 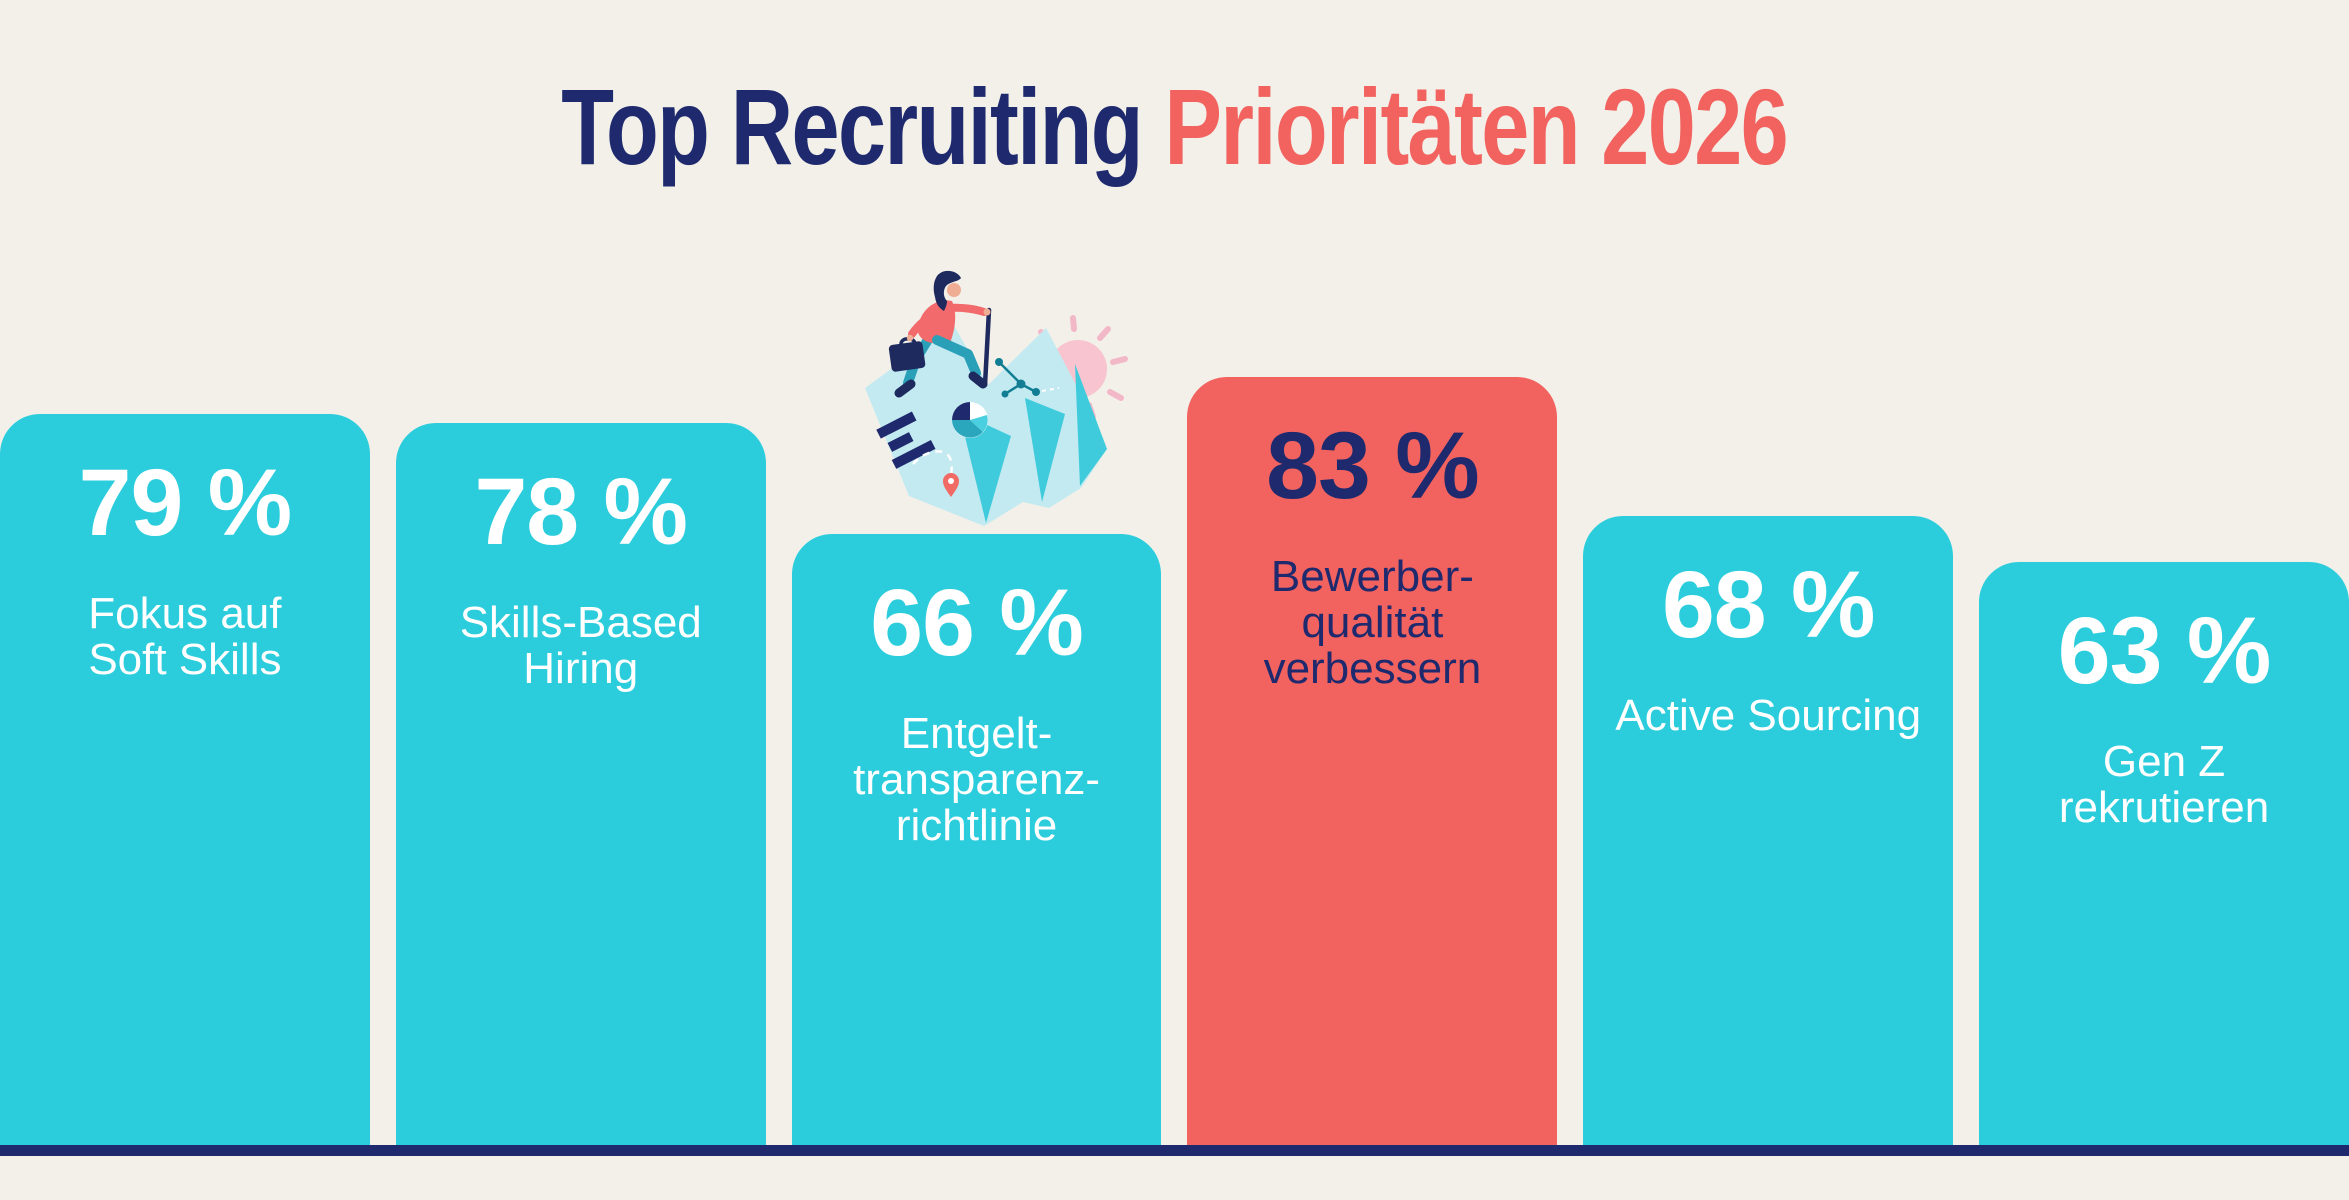 What do you see at coordinates (1372, 761) in the screenshot?
I see `bar-bewerberqualitaet-verbessern: 83 % Bewerber- qualität verbessern` at bounding box center [1372, 761].